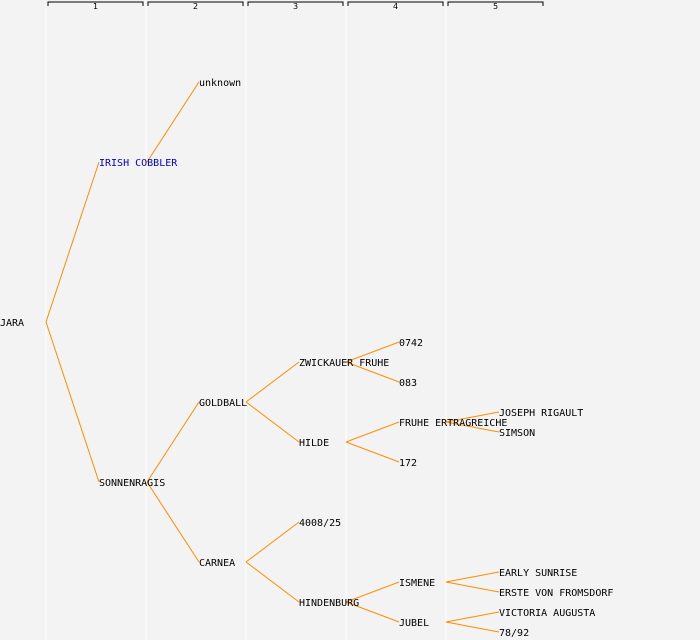 The image size is (700, 640). I want to click on node-sonnenragis: SONNENRAGIS, so click(132, 483).